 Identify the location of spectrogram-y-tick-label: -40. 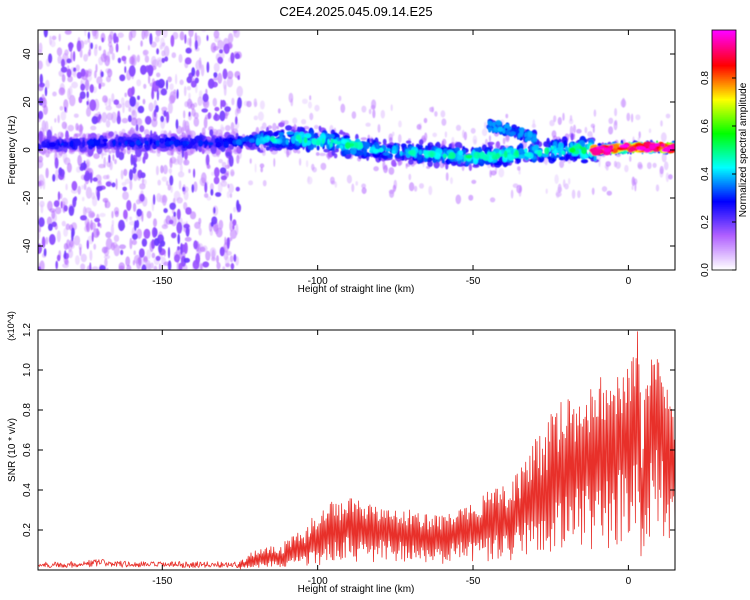
(27, 245).